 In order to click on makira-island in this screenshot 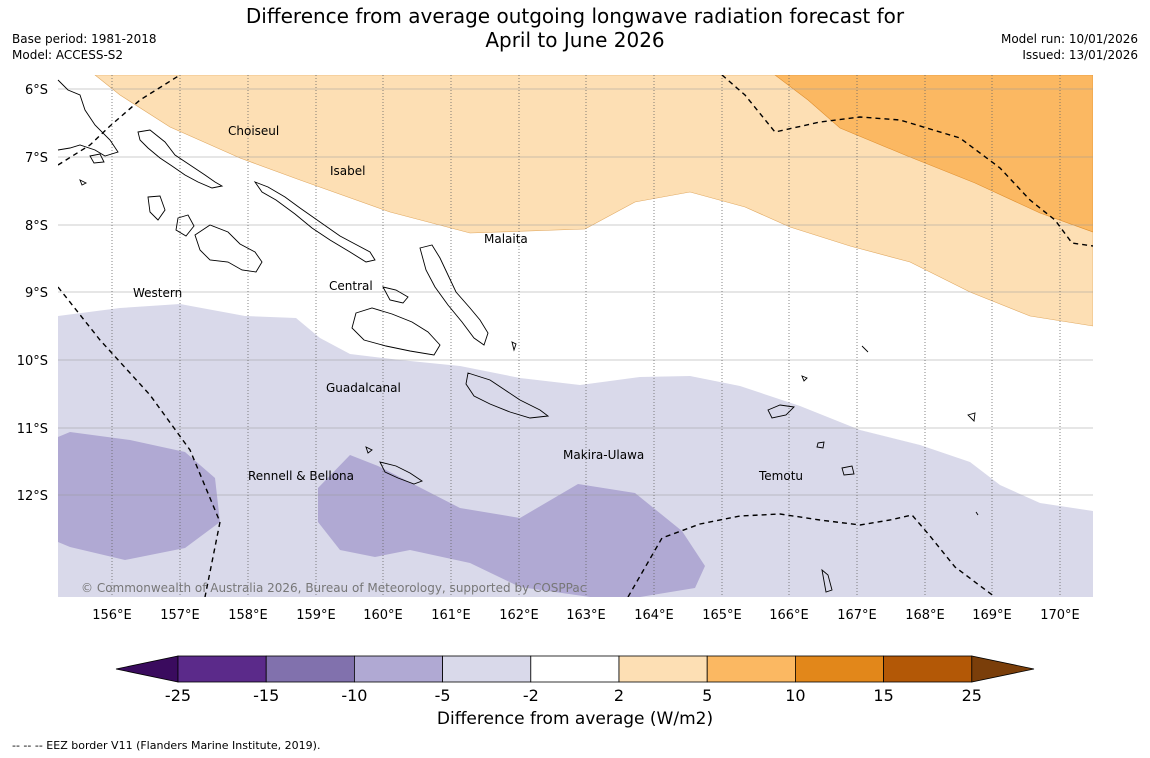, I will do `click(507, 395)`.